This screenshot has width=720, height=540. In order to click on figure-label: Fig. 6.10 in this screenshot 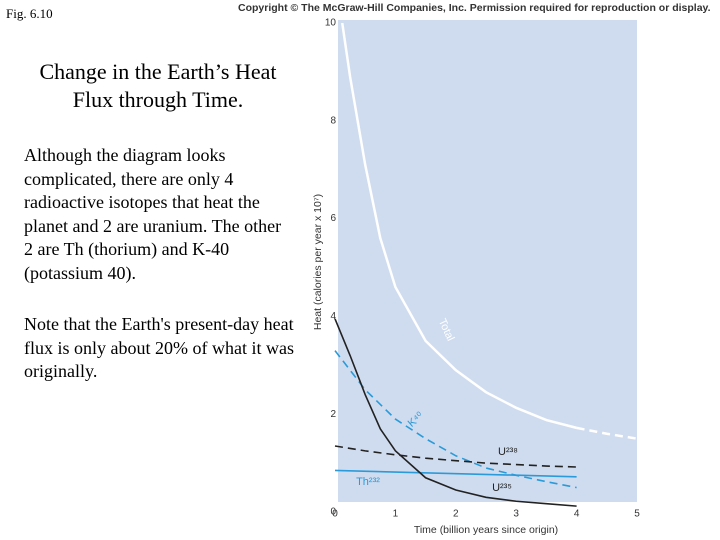, I will do `click(29, 13)`.